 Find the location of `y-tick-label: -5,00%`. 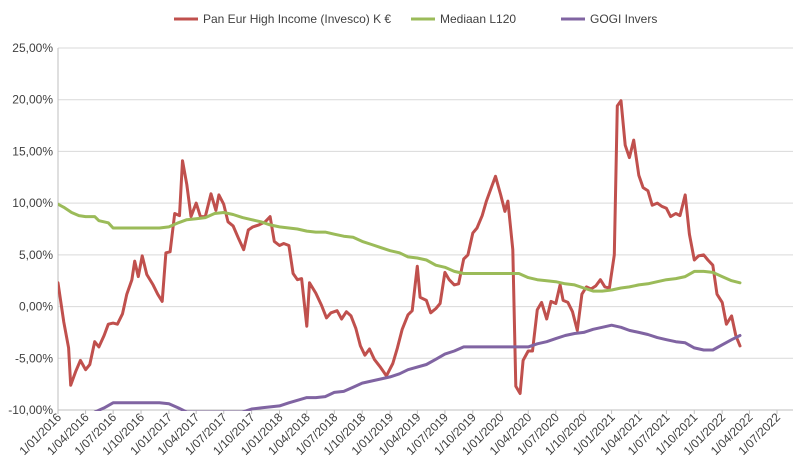

y-tick-label: -5,00% is located at coordinates (34, 358).